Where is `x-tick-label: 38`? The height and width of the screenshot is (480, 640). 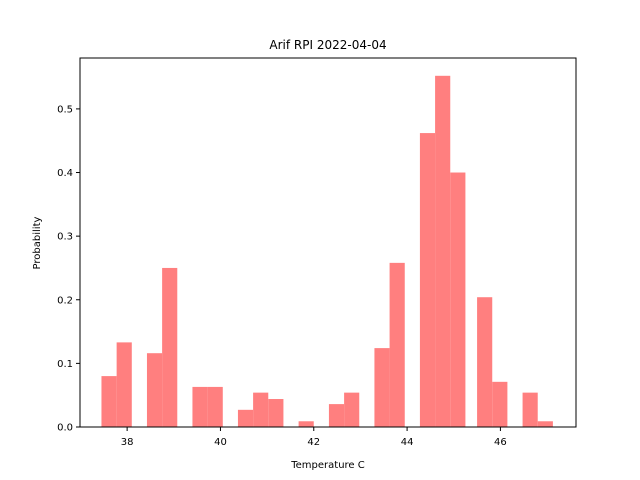 x-tick-label: 38 is located at coordinates (127, 442).